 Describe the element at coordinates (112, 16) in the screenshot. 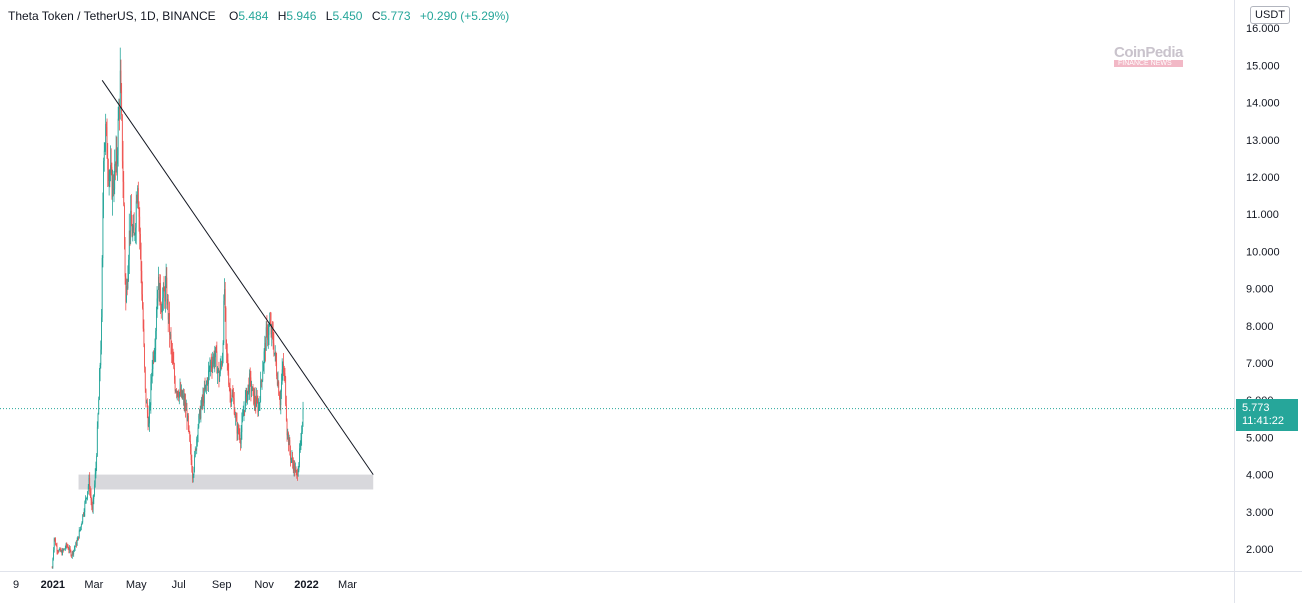

I see `symbol-title: Theta Token / TetherUS, 1D, BINANCE` at that location.